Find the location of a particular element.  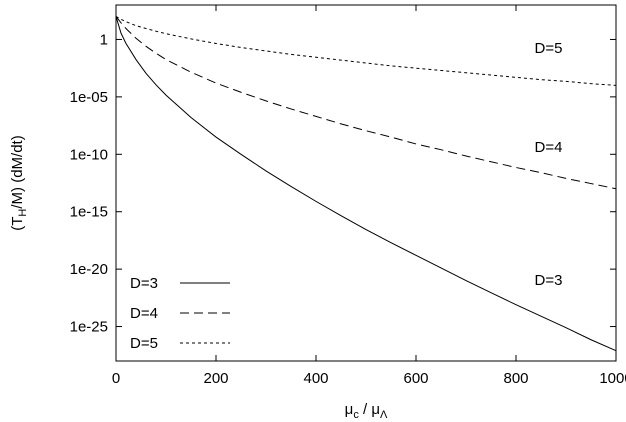

annotation-label-1: D=4 is located at coordinates (549, 147).